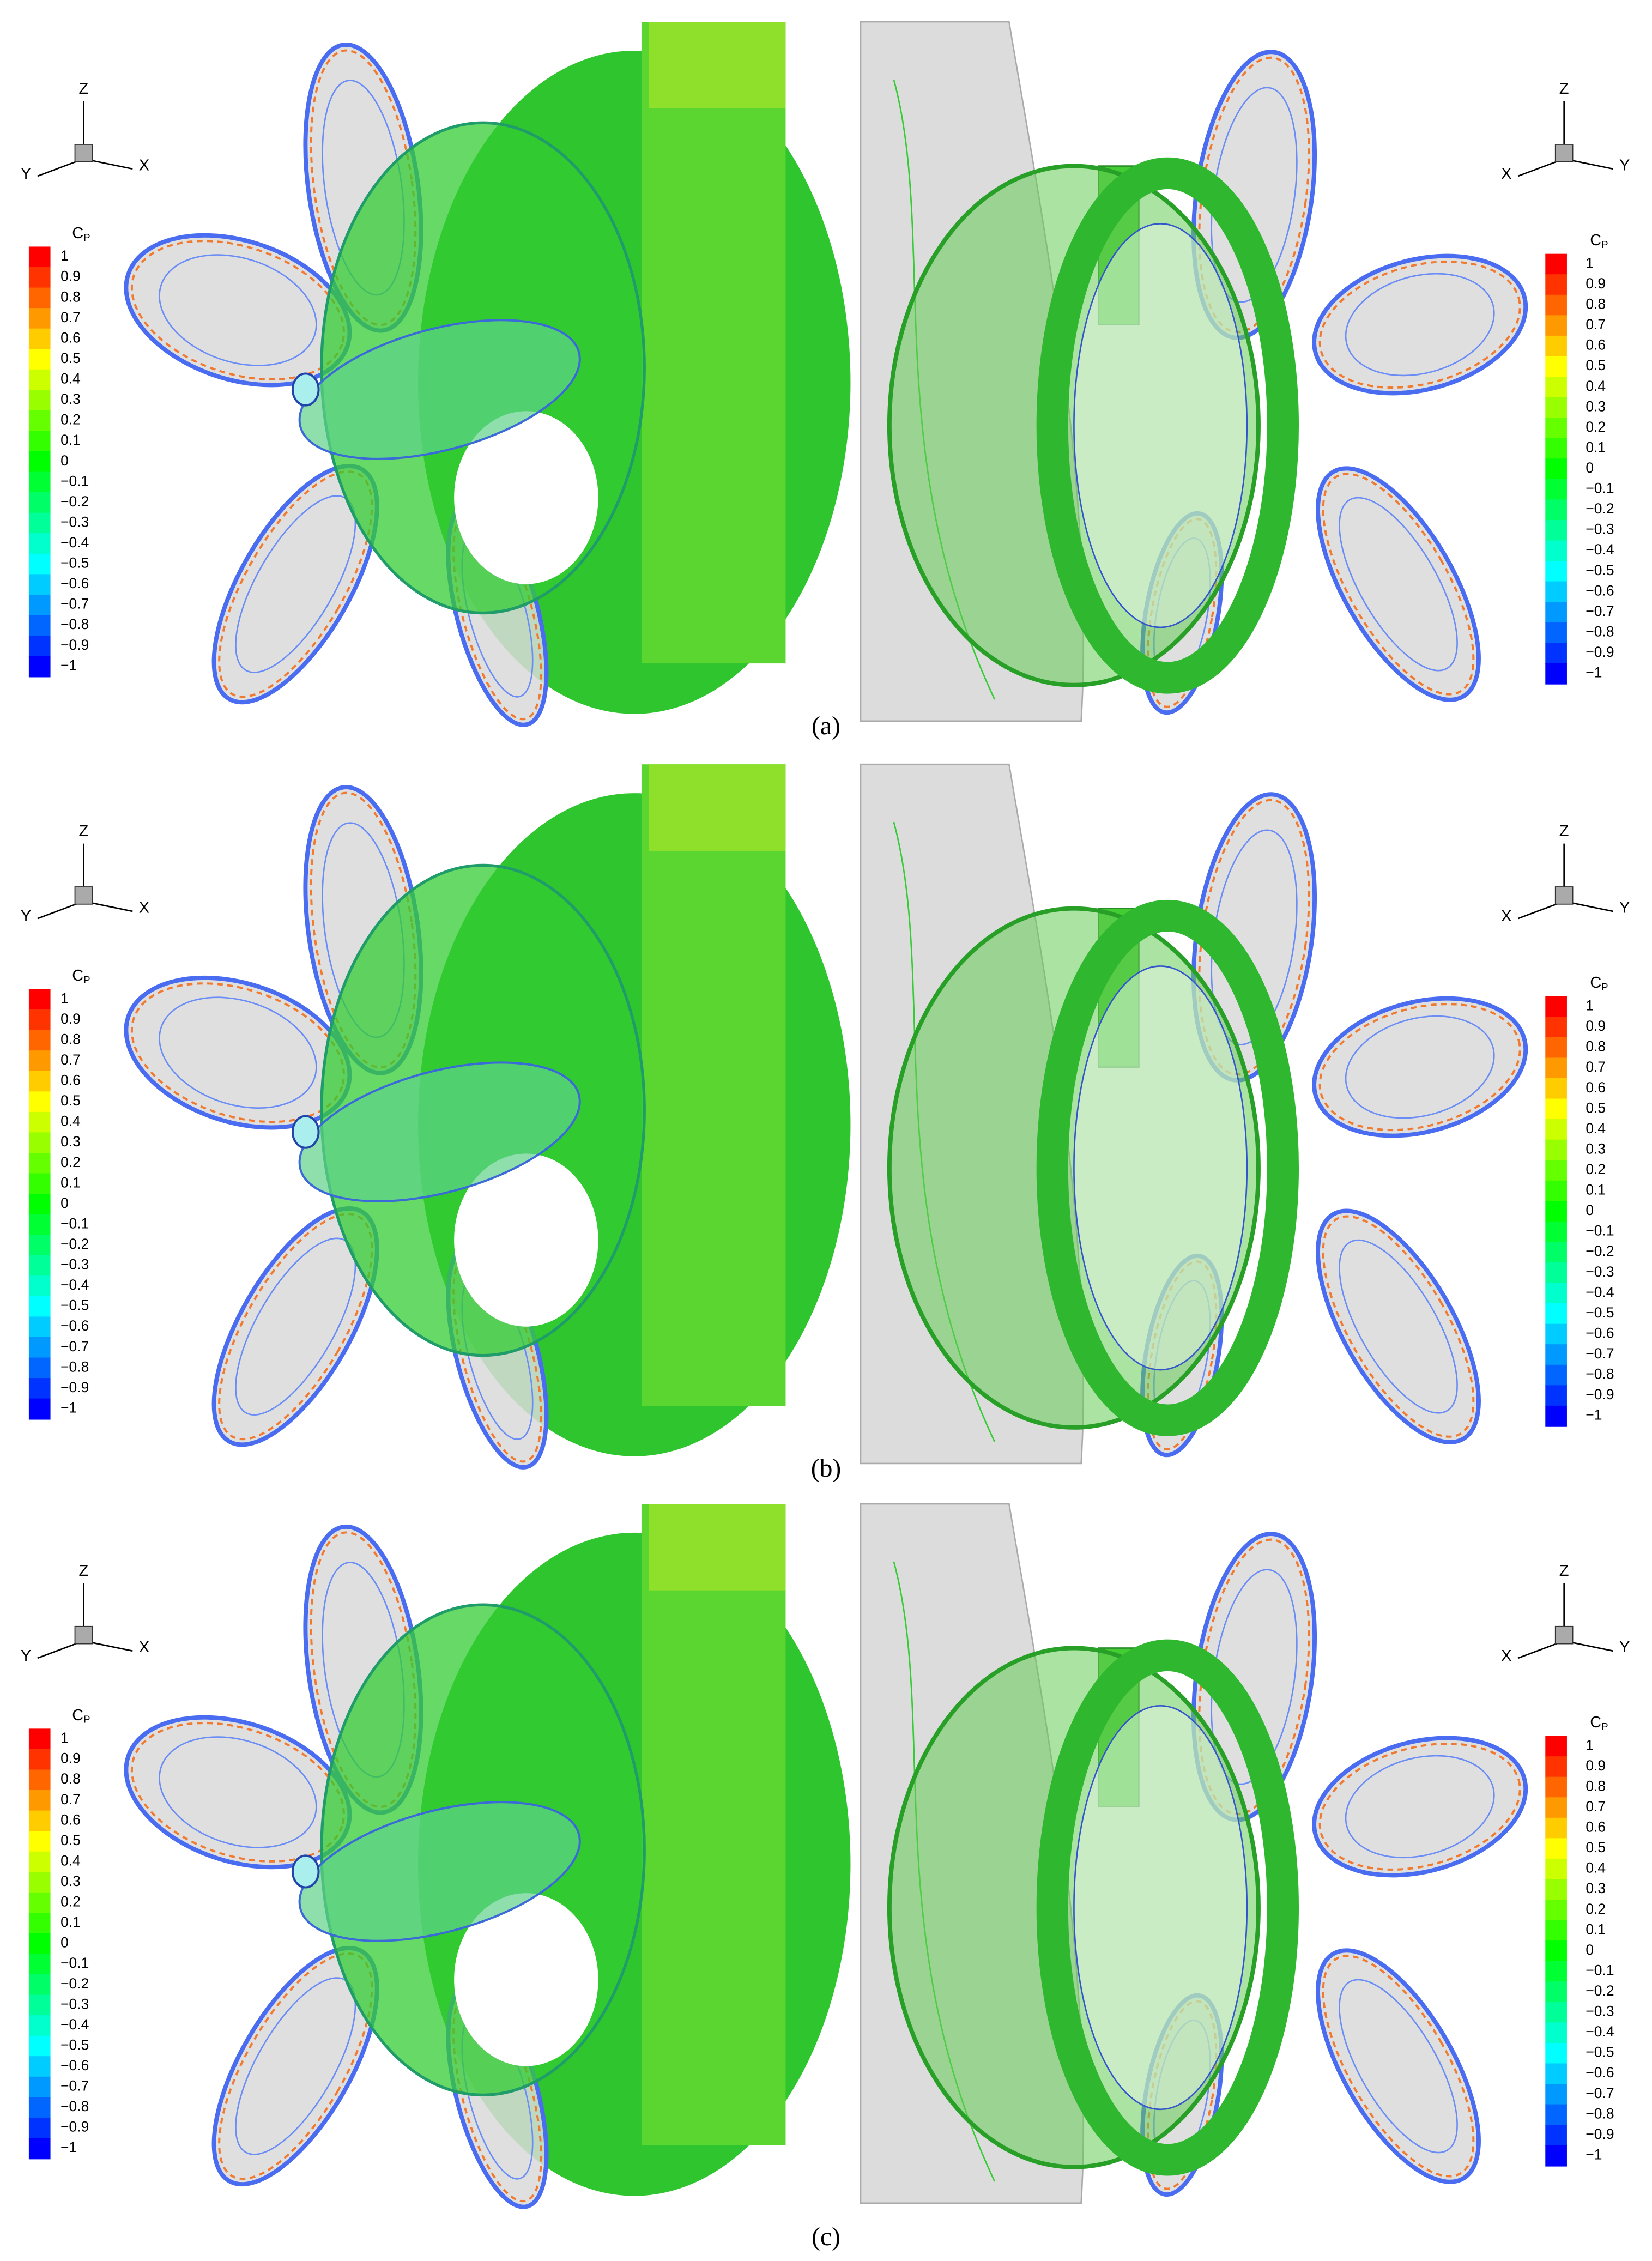  What do you see at coordinates (77, 975) in the screenshot?
I see `legend-title-main: C` at bounding box center [77, 975].